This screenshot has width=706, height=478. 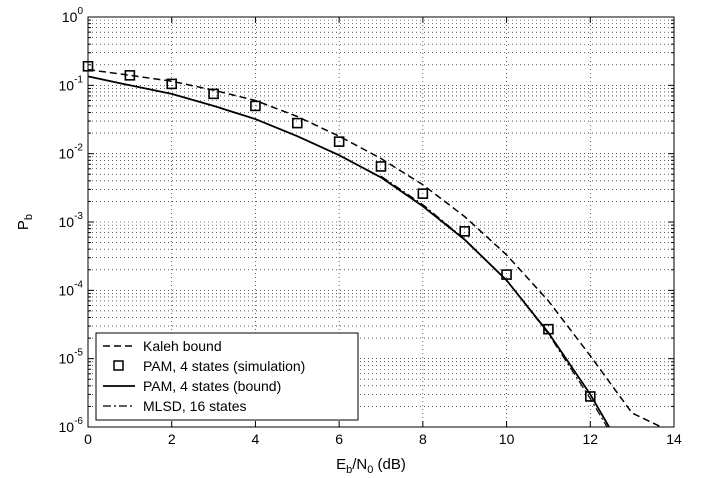 What do you see at coordinates (507, 439) in the screenshot?
I see `x-tick-label: 10` at bounding box center [507, 439].